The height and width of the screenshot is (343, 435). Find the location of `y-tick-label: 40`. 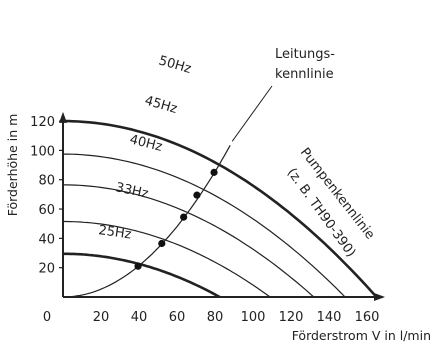

y-tick-label: 40 is located at coordinates (46, 239).